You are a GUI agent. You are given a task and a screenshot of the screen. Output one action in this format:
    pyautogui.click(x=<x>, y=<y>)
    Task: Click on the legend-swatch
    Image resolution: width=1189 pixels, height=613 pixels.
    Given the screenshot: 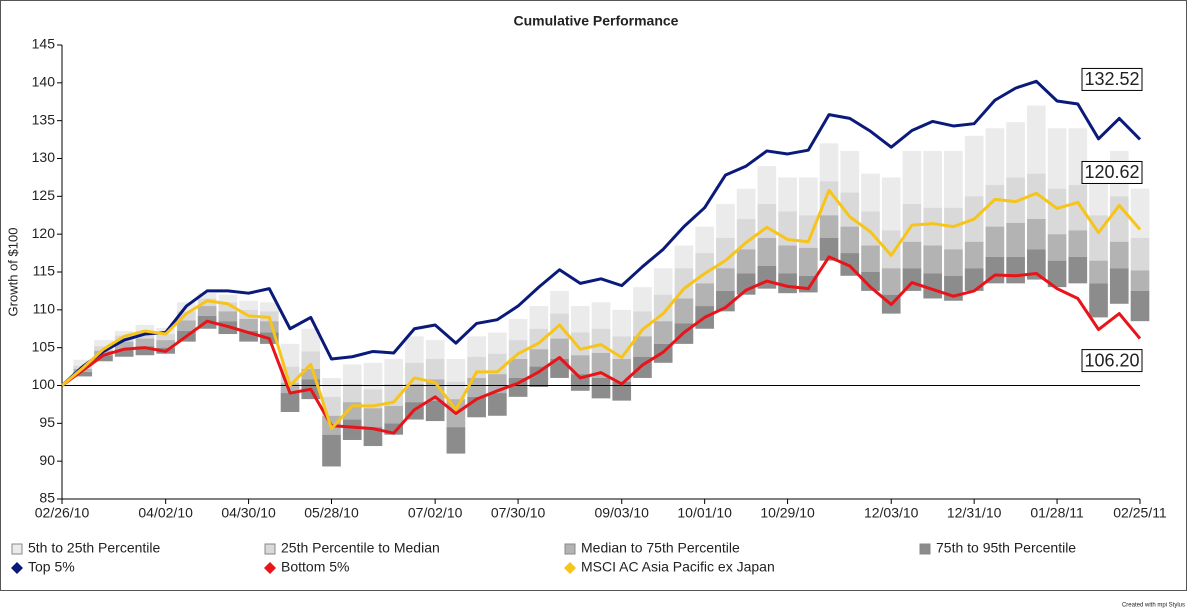 What is the action you would take?
    pyautogui.click(x=570, y=549)
    